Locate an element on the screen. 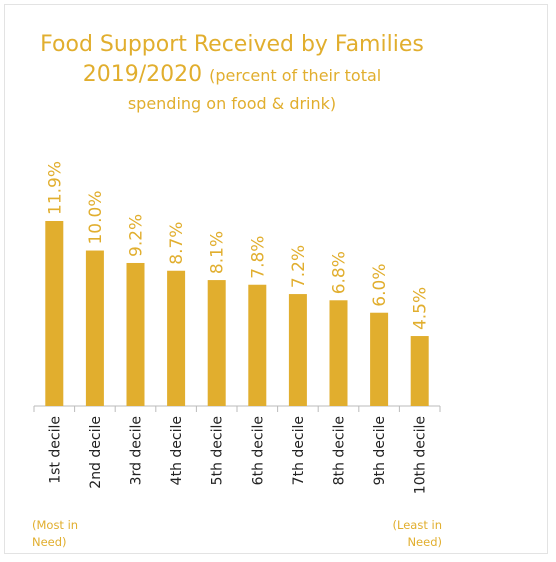  note-most-in-need-line-2: Need) is located at coordinates (49, 542).